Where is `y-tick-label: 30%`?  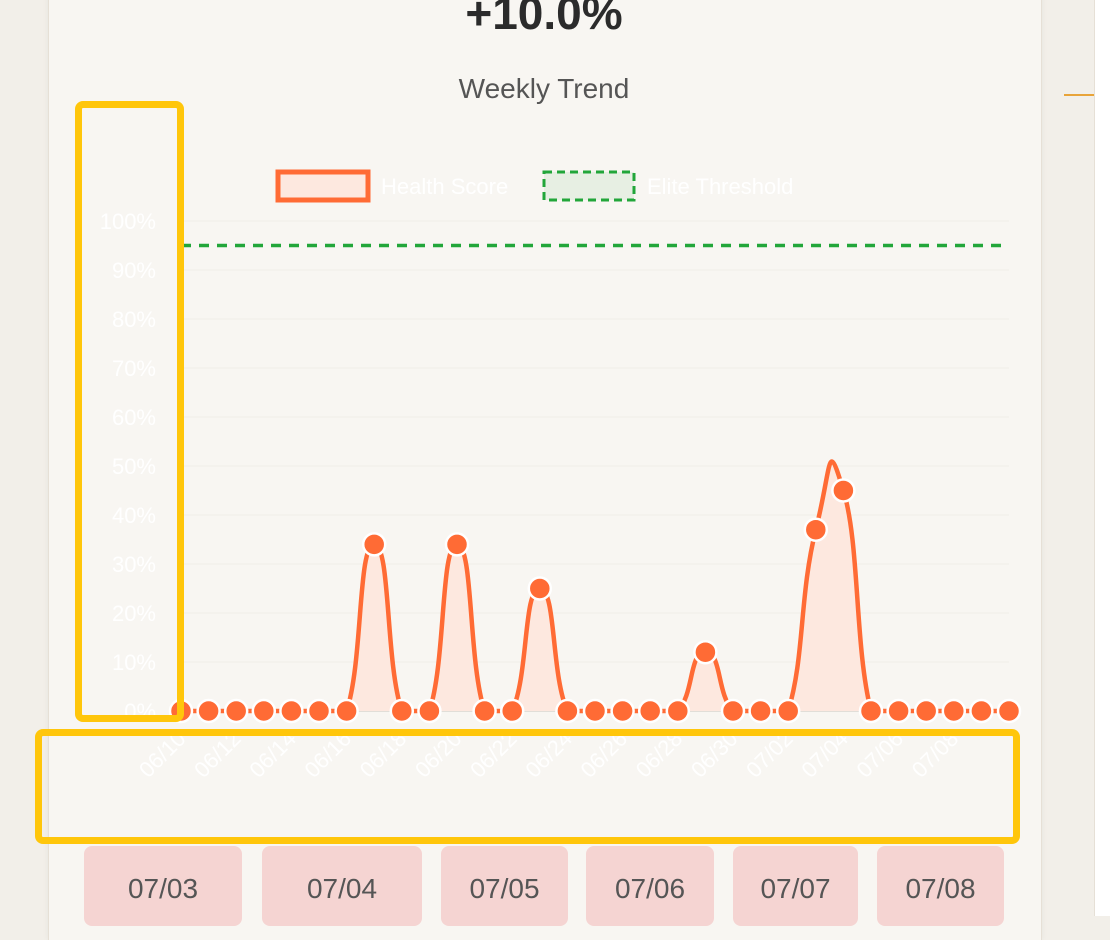 y-tick-label: 30% is located at coordinates (134, 564).